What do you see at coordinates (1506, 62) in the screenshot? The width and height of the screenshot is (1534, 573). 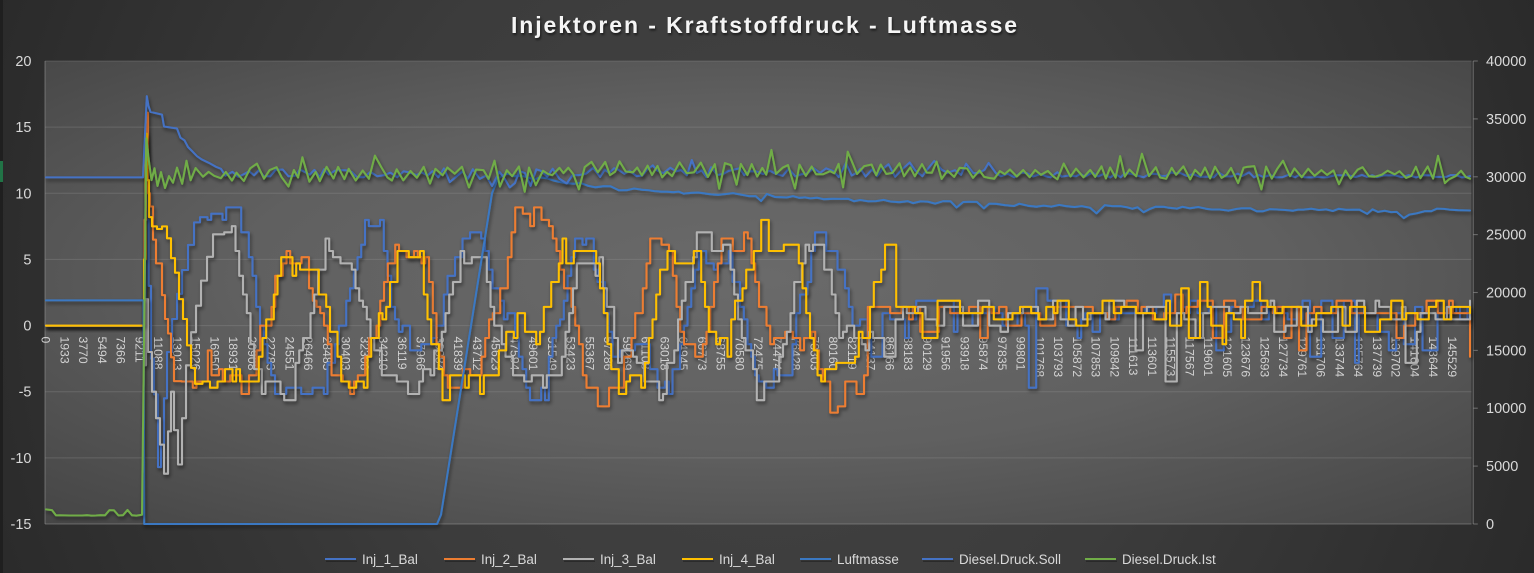 I see `svg-text: 40000` at bounding box center [1506, 62].